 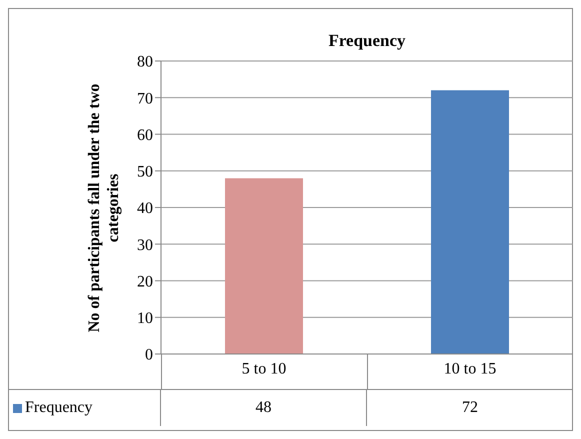 I want to click on x-tick-label: 5 to 10, so click(x=264, y=369).